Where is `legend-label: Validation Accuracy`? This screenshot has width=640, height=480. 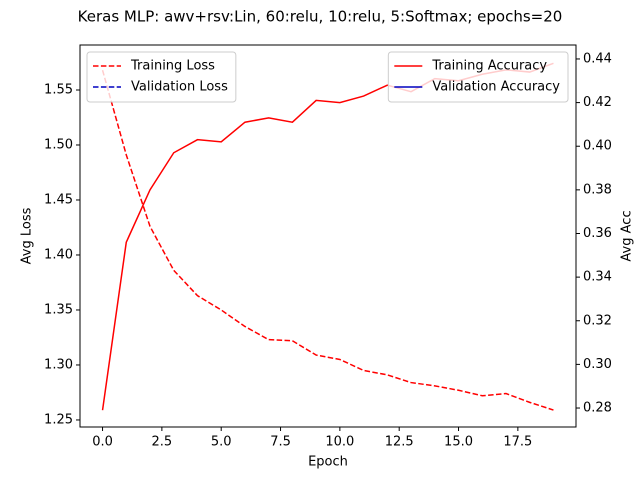 legend-label: Validation Accuracy is located at coordinates (496, 87).